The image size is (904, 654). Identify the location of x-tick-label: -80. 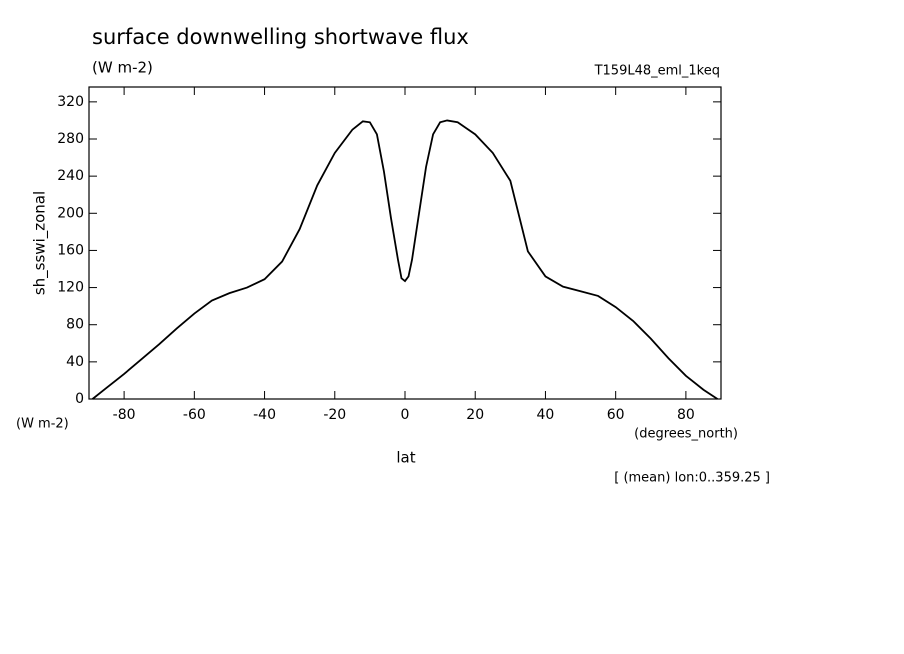
(124, 415).